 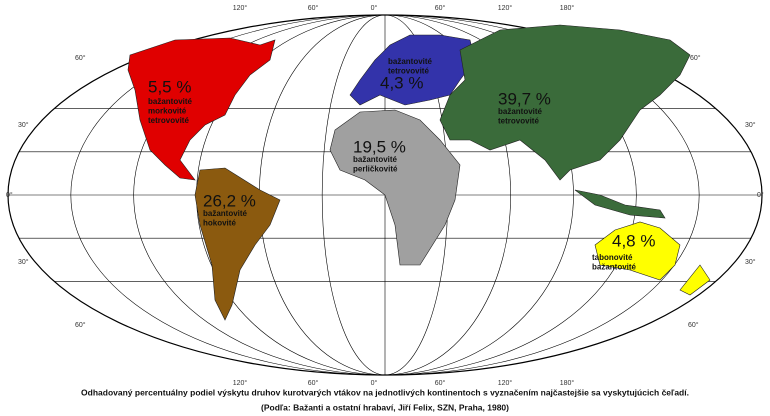 What do you see at coordinates (401, 82) in the screenshot?
I see `share-label: 4,3 %` at bounding box center [401, 82].